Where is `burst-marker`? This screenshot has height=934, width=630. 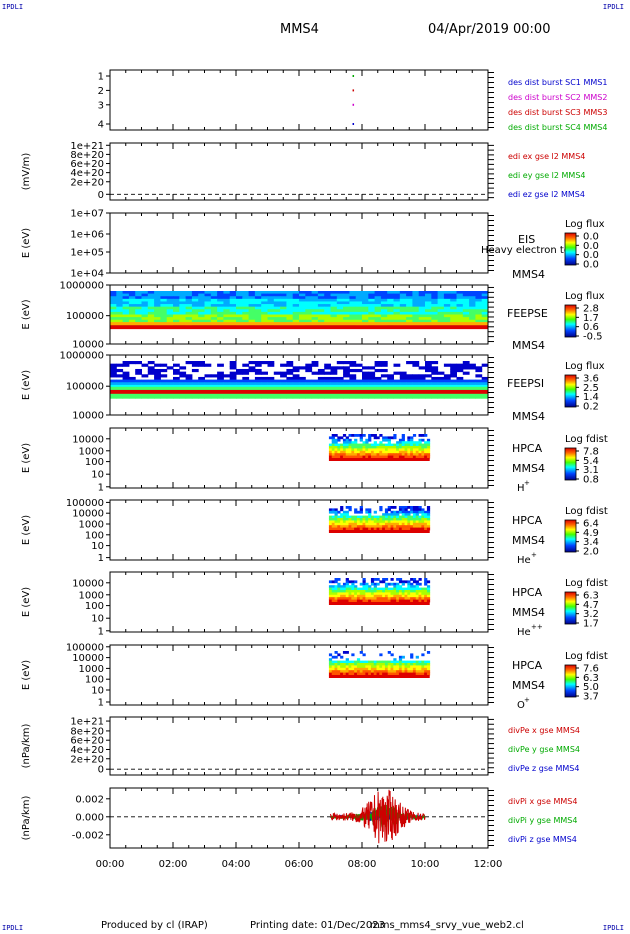 burst-marker is located at coordinates (353, 104).